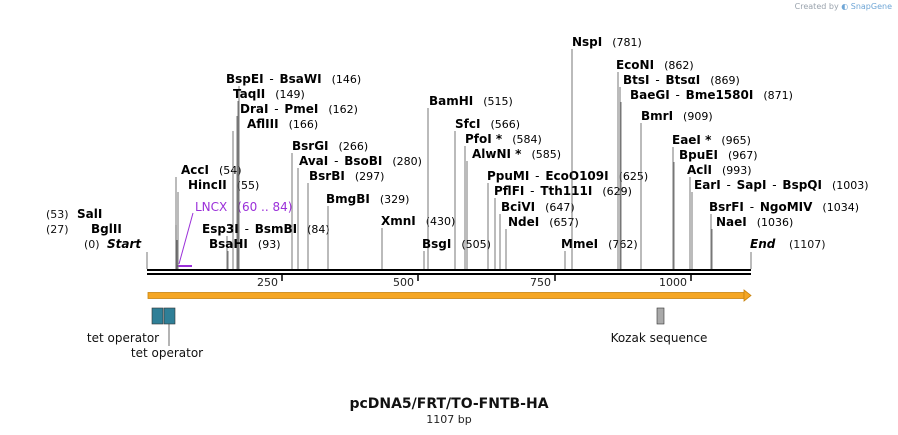 The image size is (898, 435). I want to click on site-bamhi: BamHI (515), so click(470, 181).